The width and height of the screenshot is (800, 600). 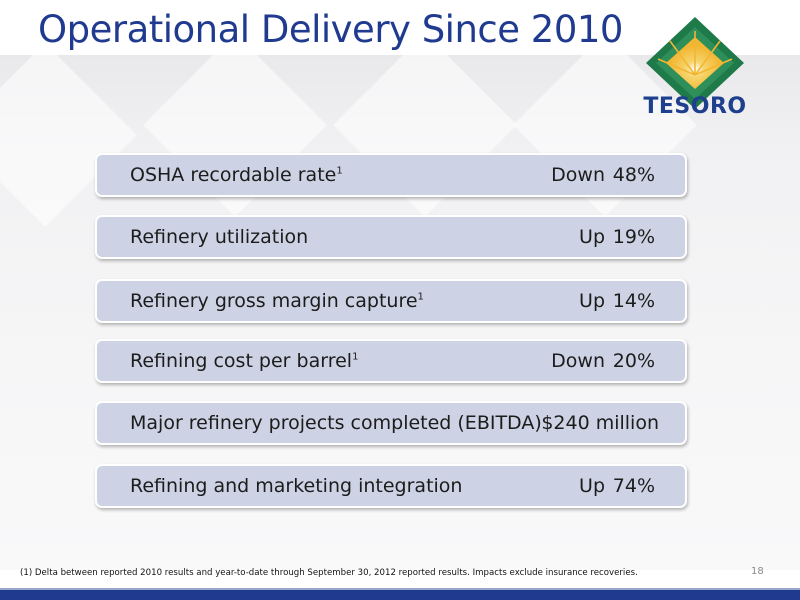 I want to click on bottom-accent-line, so click(x=400, y=589).